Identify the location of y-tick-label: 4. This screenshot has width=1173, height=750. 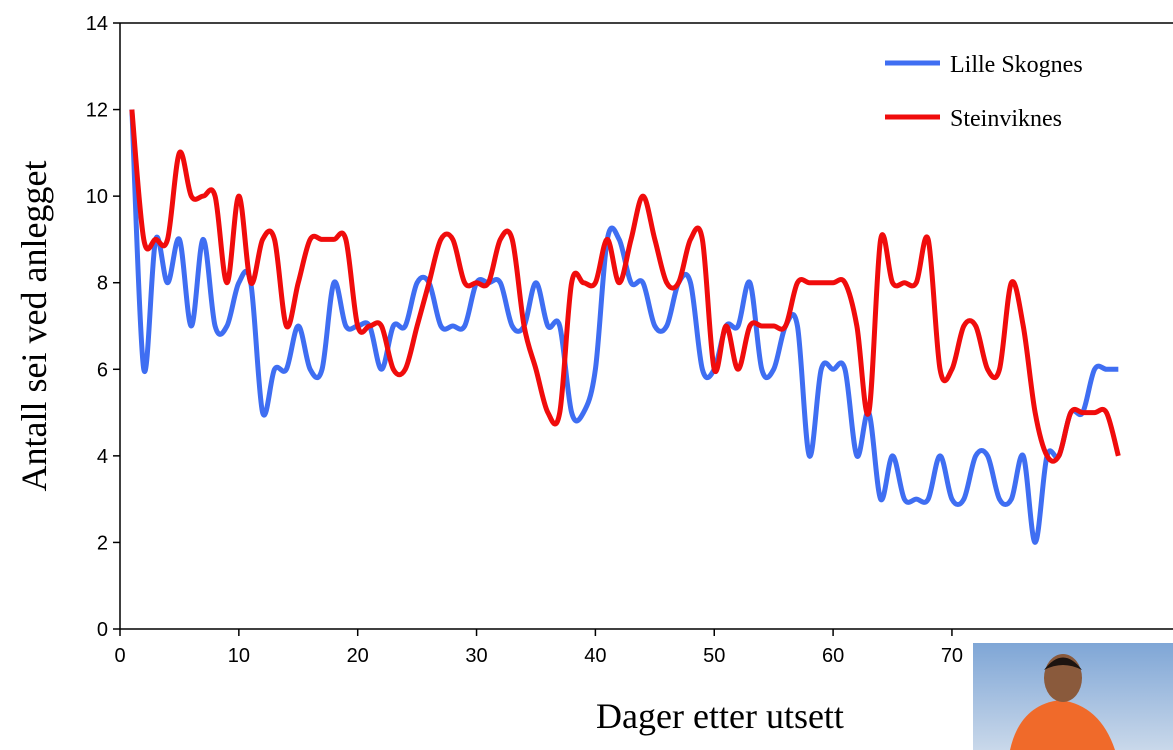
(102, 457).